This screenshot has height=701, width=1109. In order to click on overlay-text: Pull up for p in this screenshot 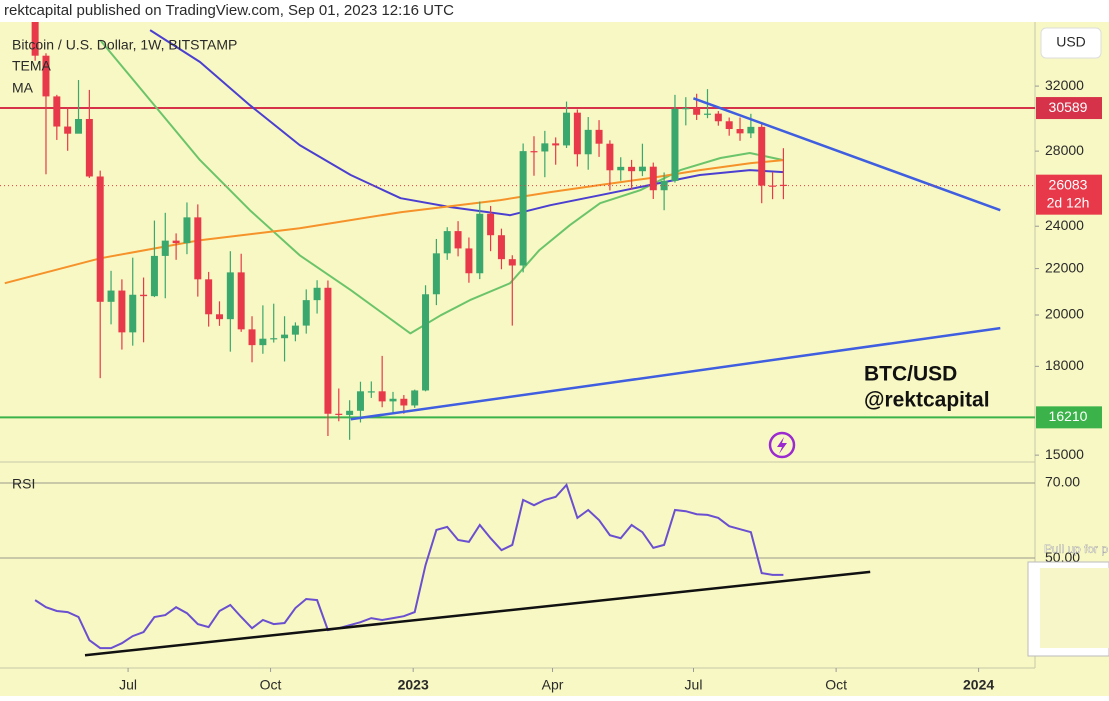, I will do `click(1076, 549)`.